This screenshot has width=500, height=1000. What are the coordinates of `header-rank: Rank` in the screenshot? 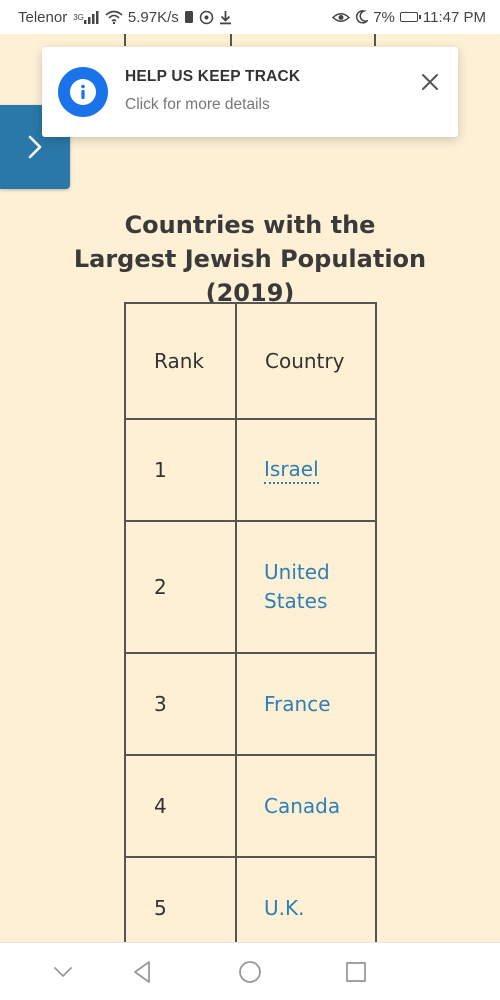 It's located at (180, 361).